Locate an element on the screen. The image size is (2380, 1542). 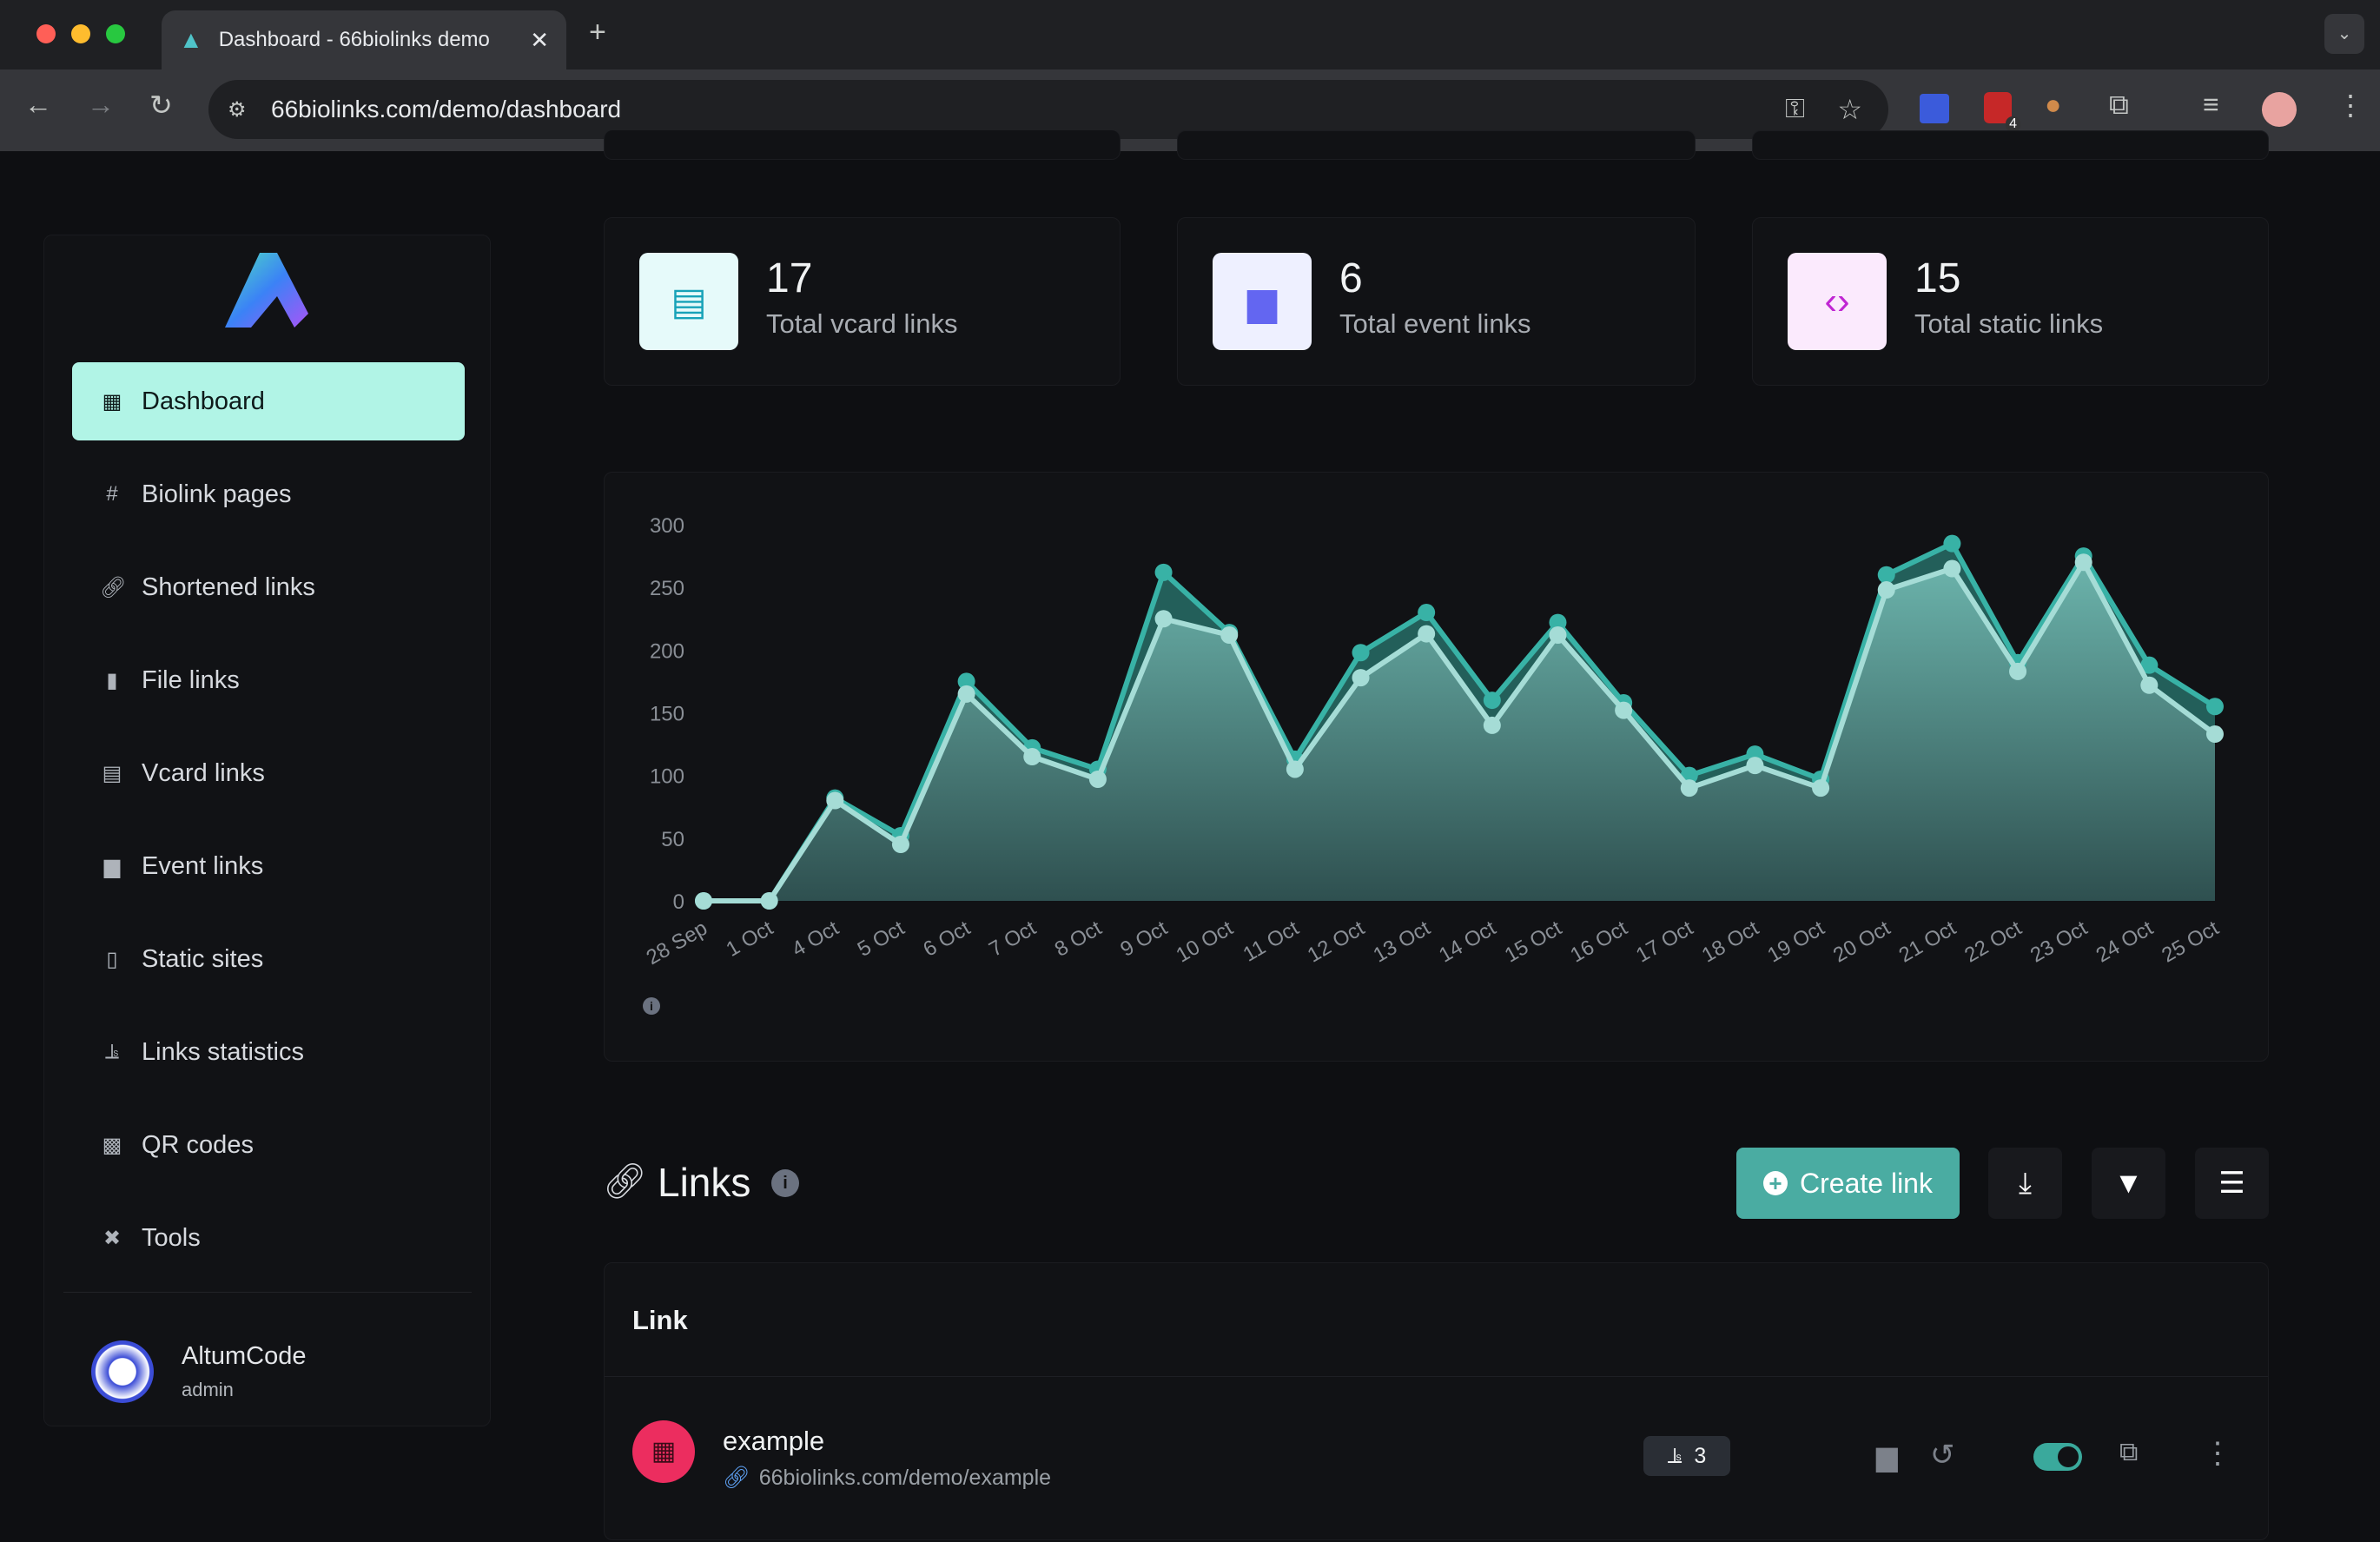
browser-menu-icon: ⋮ is located at coordinates (2350, 105).